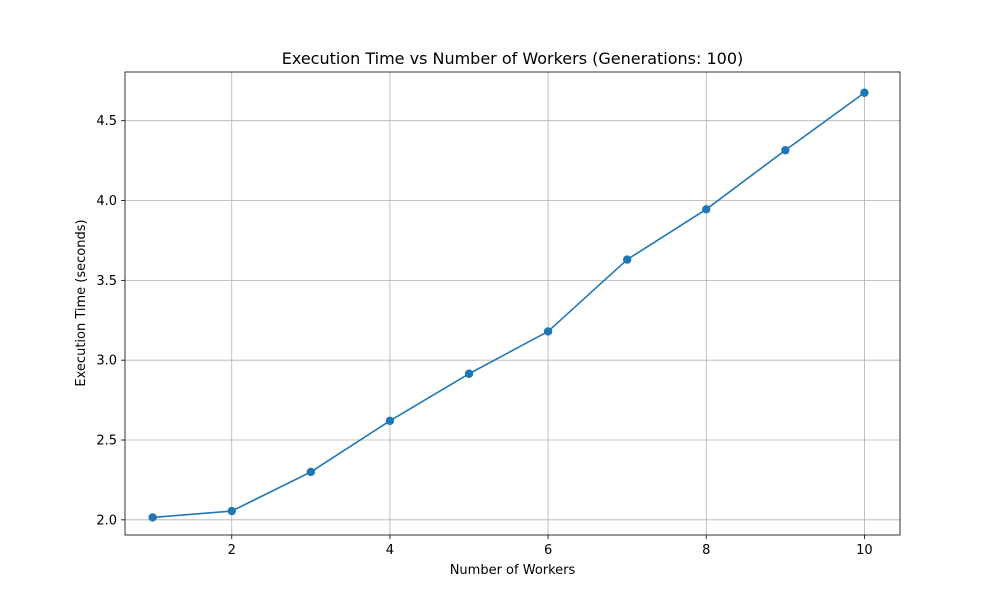 The width and height of the screenshot is (1000, 600). Describe the element at coordinates (106, 520) in the screenshot. I see `y-tick-label: 2.0` at that location.